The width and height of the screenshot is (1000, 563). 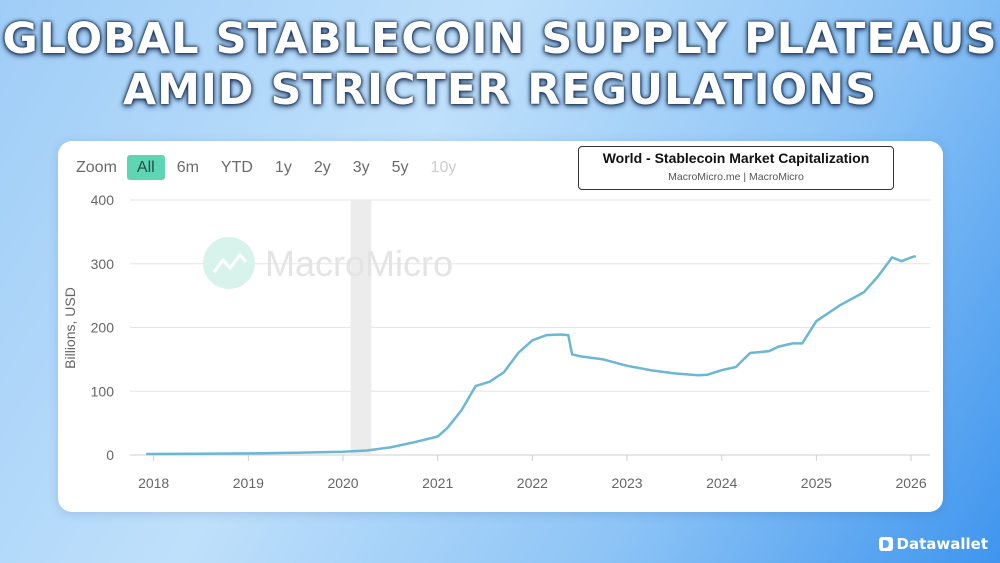 What do you see at coordinates (721, 483) in the screenshot?
I see `x-tick-label: 2024` at bounding box center [721, 483].